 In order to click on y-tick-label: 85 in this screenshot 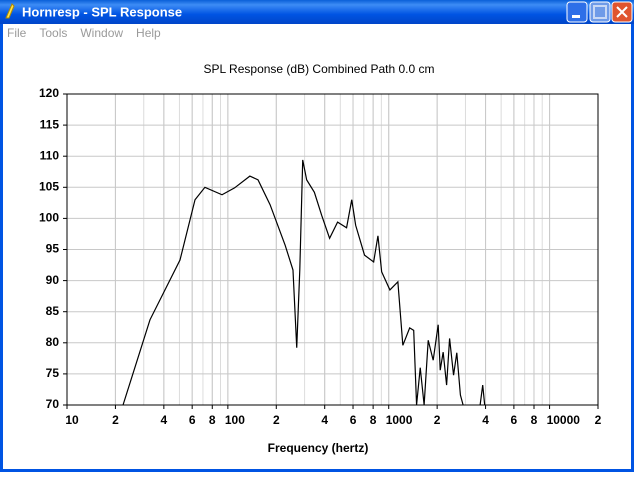, I will do `click(53, 311)`.